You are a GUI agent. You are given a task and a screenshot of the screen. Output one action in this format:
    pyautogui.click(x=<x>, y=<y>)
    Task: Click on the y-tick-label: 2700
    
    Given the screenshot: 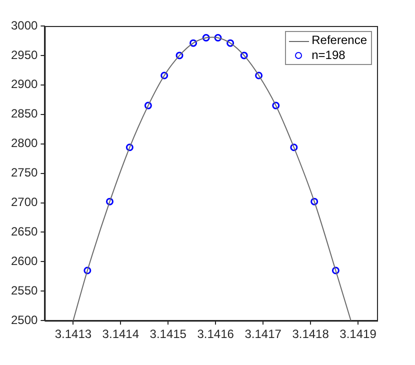 What is the action you would take?
    pyautogui.click(x=24, y=202)
    